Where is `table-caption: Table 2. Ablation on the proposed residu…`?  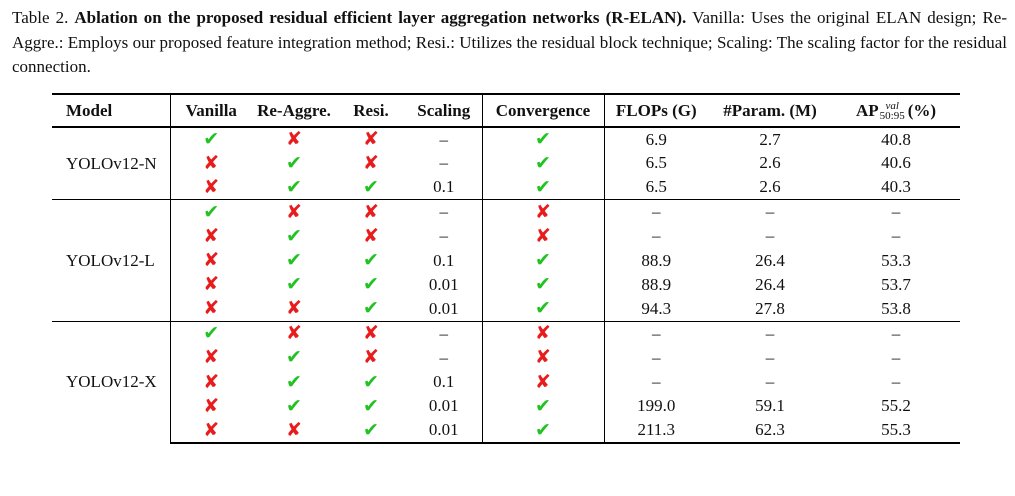 table-caption: Table 2. Ablation on the proposed residu… is located at coordinates (509, 43).